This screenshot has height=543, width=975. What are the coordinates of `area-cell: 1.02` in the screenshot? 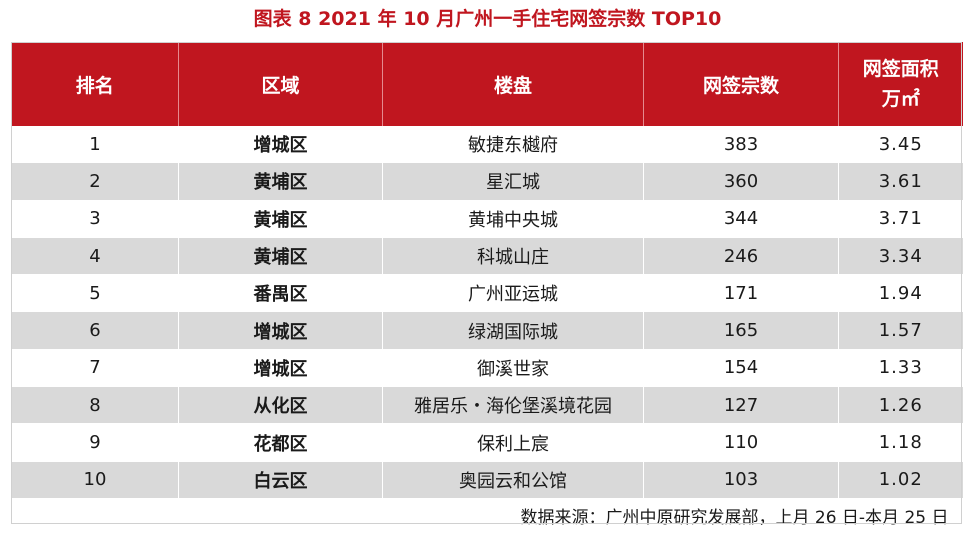 It's located at (900, 480).